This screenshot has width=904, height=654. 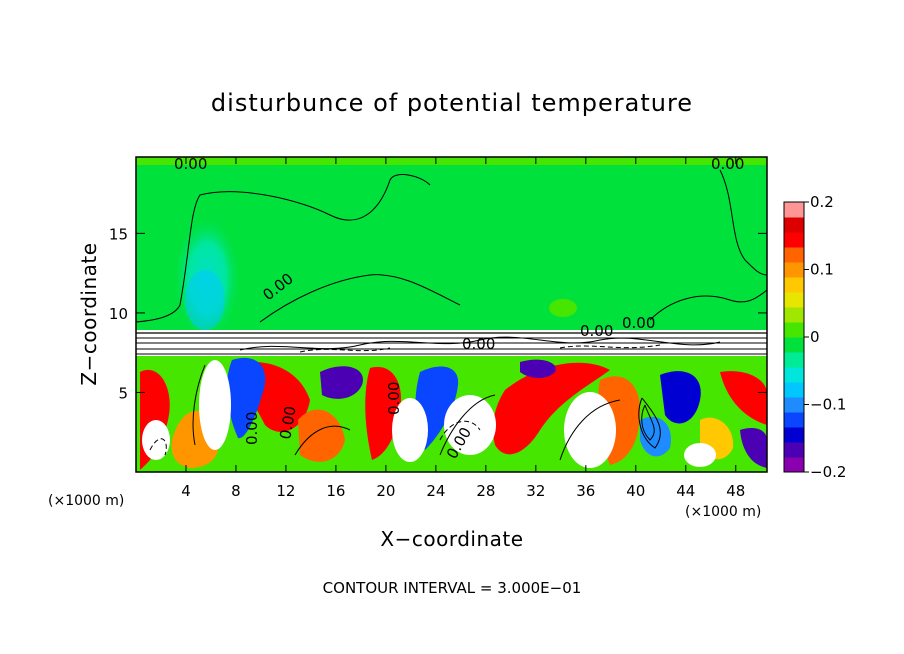 What do you see at coordinates (123, 393) in the screenshot?
I see `y-tick-label: 5` at bounding box center [123, 393].